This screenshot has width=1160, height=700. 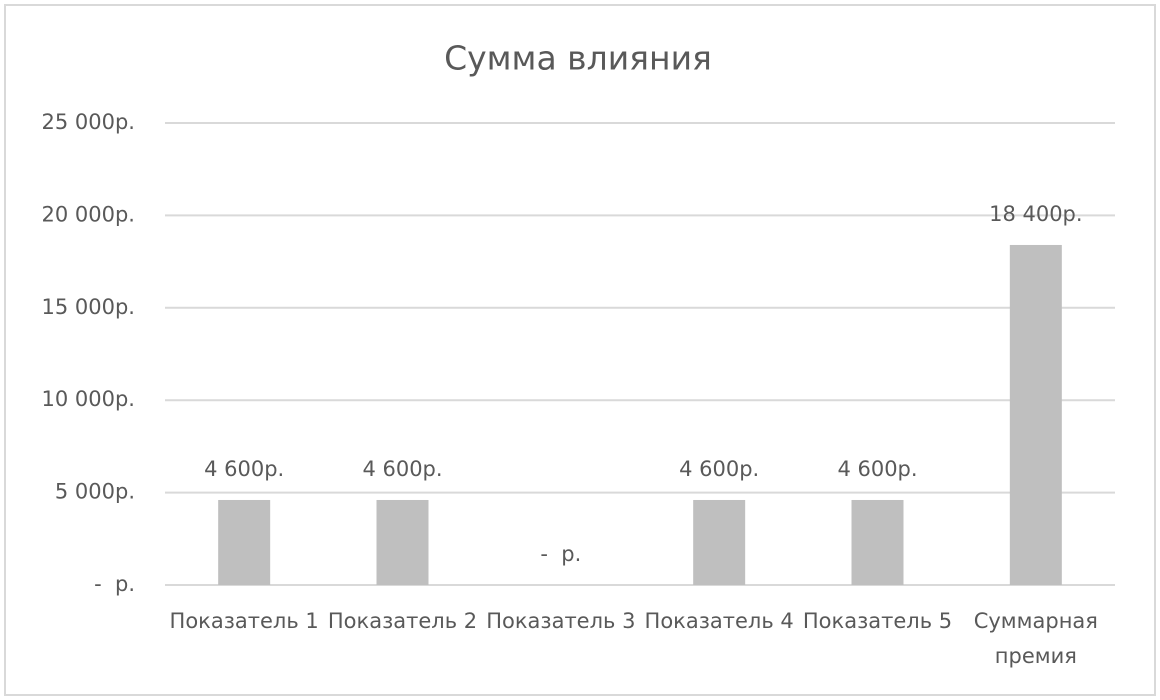 I want to click on y-tick-label: - р., so click(x=114, y=584).